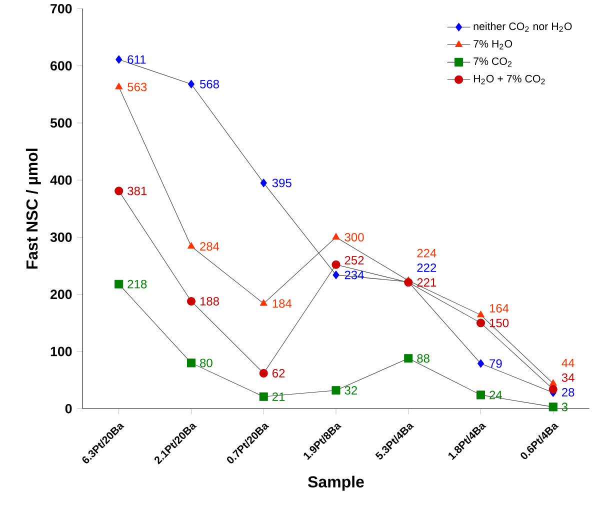  What do you see at coordinates (350, 390) in the screenshot?
I see `data-label: 32` at bounding box center [350, 390].